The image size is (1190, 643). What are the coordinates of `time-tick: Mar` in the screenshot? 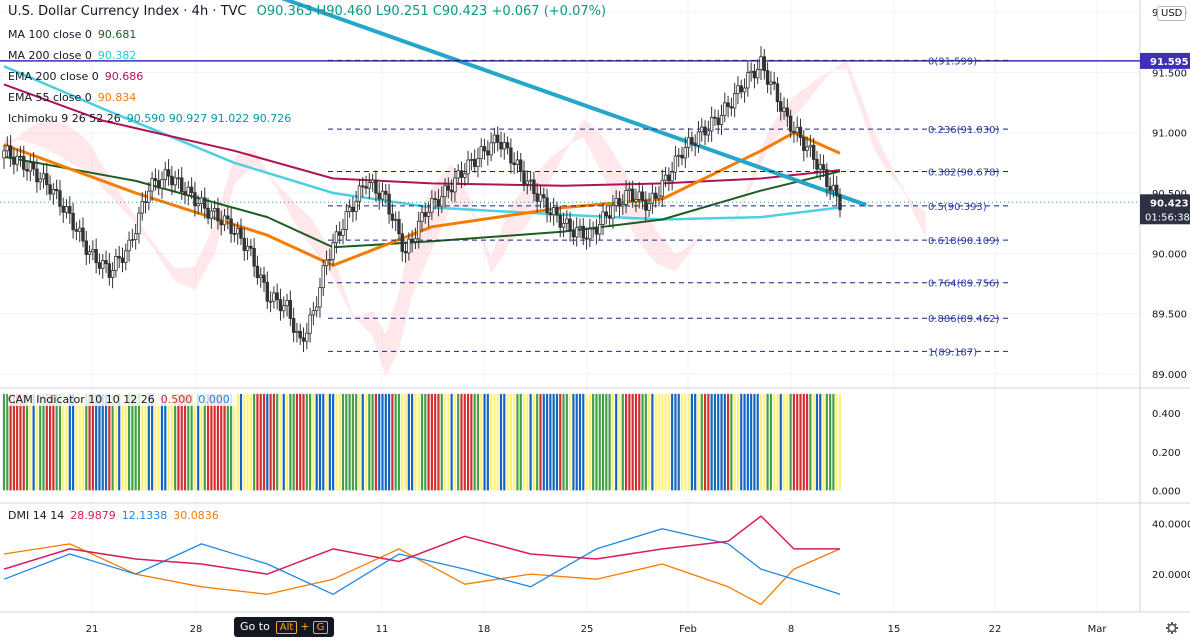 It's located at (1098, 629).